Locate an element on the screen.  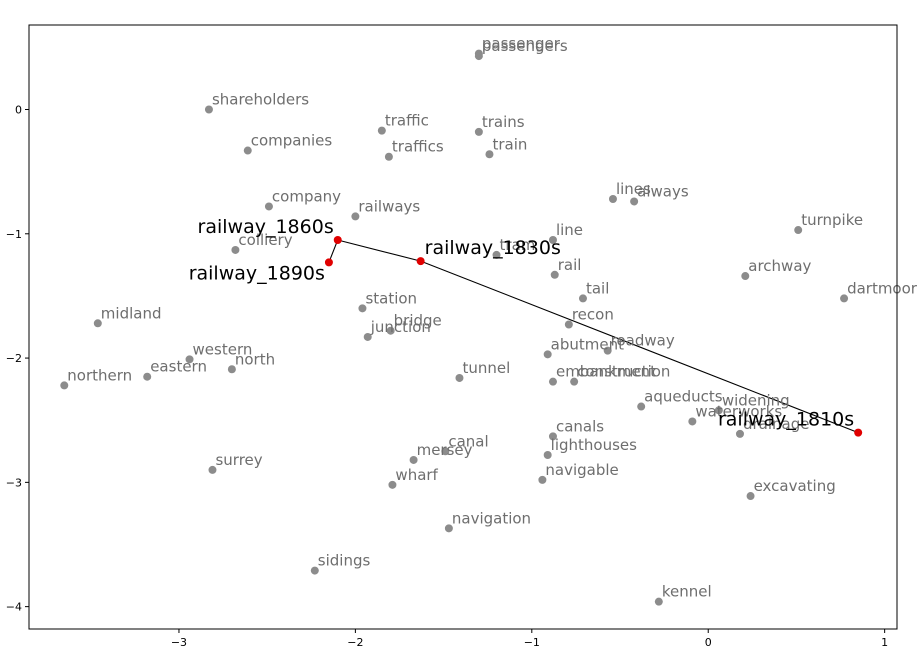
point-wharf is located at coordinates (392, 484).